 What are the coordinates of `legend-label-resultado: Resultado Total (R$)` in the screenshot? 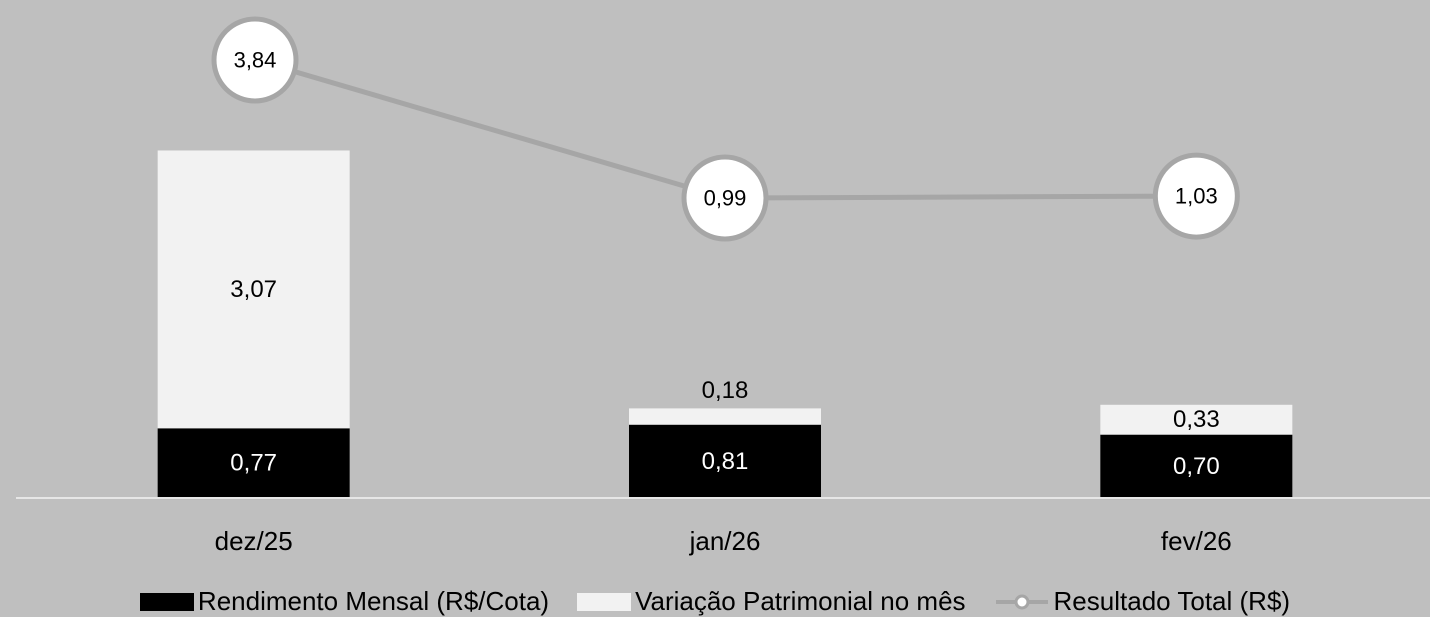 It's located at (1172, 601).